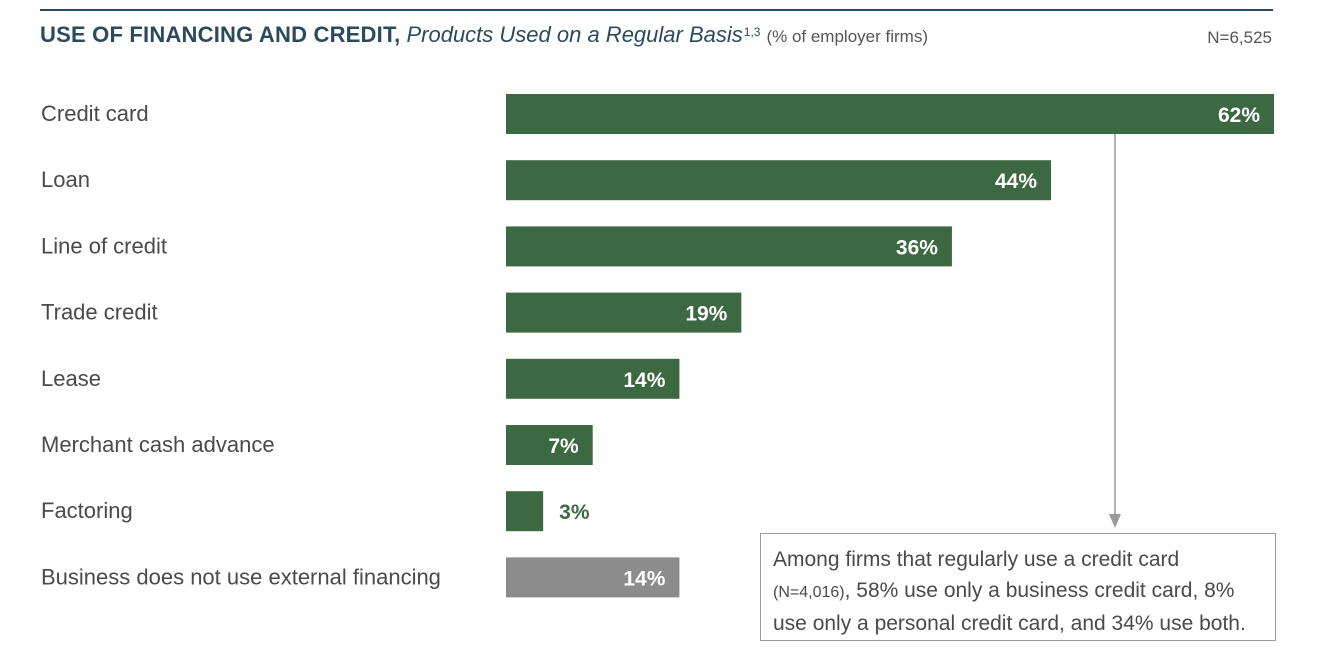 The height and width of the screenshot is (670, 1320). Describe the element at coordinates (104, 245) in the screenshot. I see `category-label: Line of credit` at that location.